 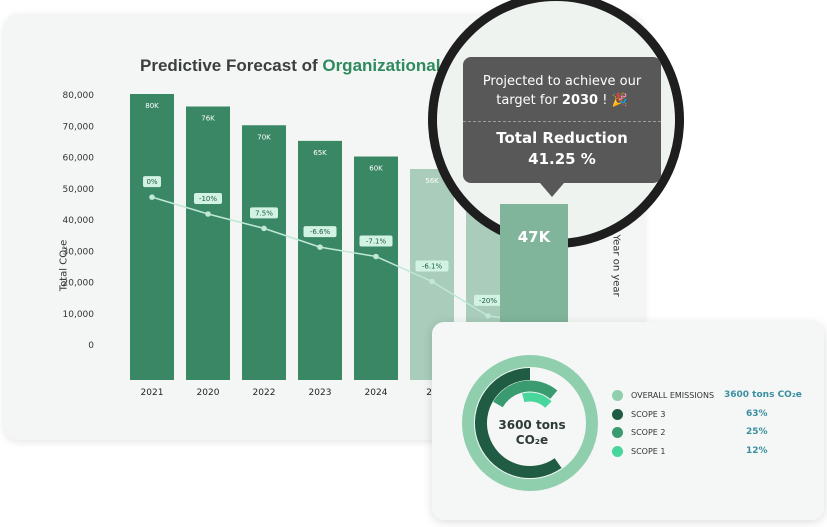 I want to click on change-label: -10%, so click(x=208, y=199).